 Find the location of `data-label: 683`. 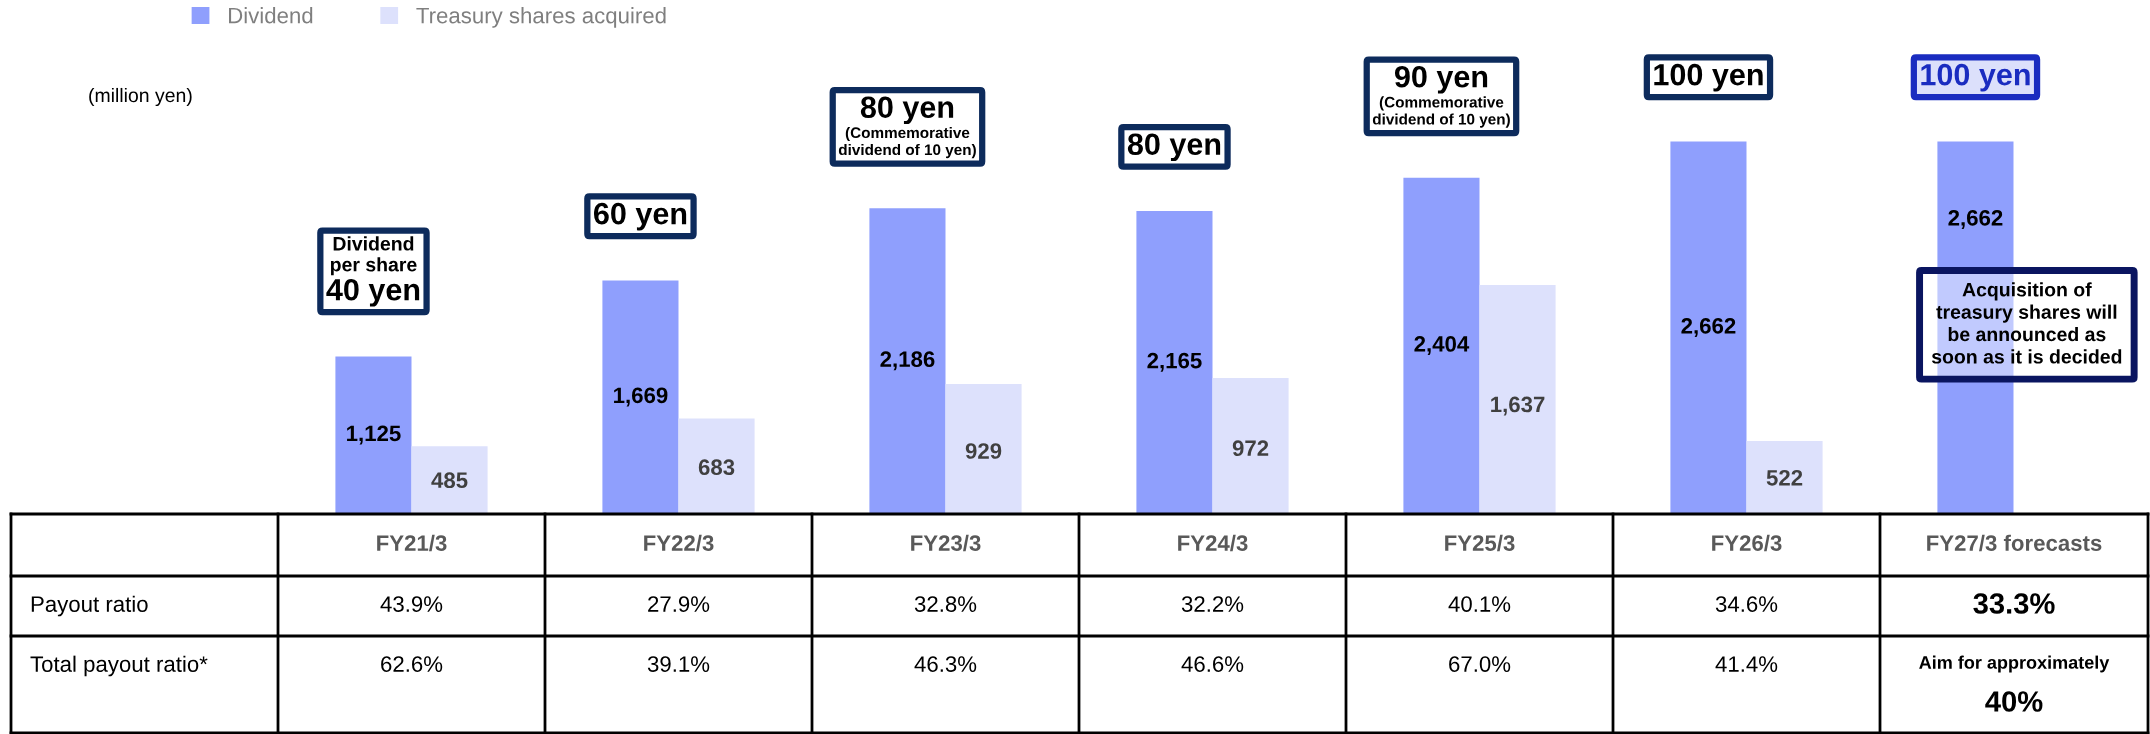

data-label: 683 is located at coordinates (716, 467).